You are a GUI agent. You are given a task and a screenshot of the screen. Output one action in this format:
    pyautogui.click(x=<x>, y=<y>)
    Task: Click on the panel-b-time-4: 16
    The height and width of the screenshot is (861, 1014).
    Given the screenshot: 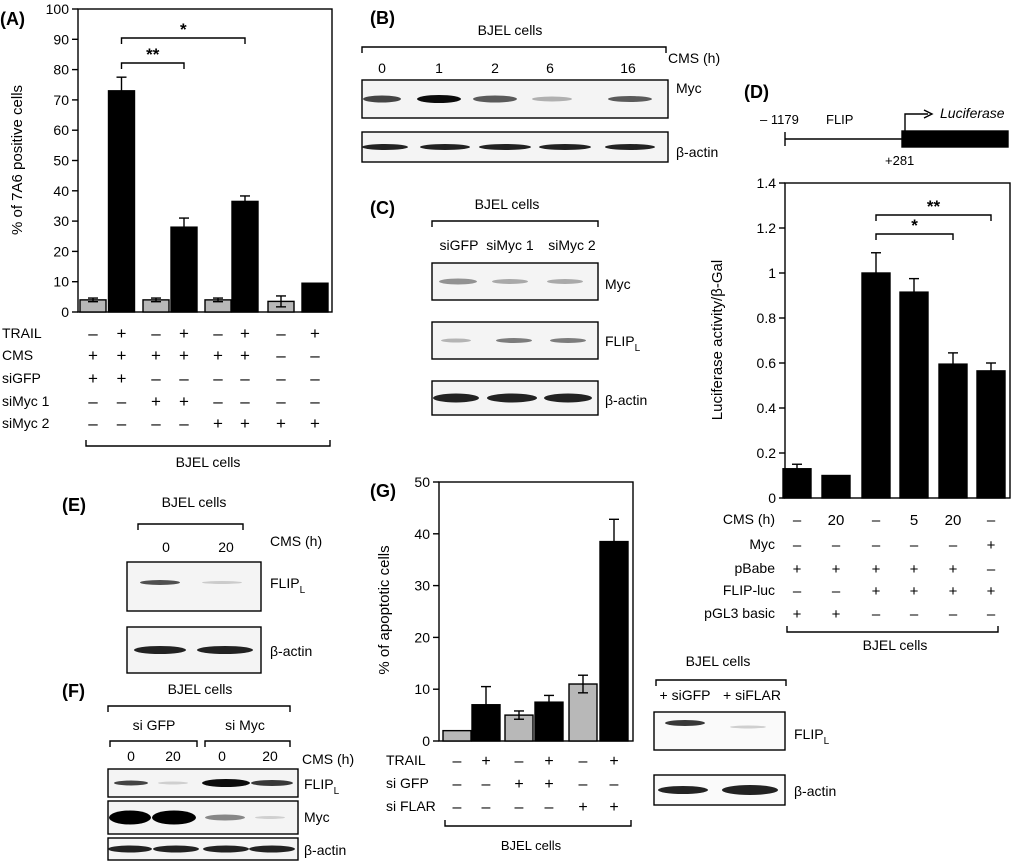 What is the action you would take?
    pyautogui.click(x=628, y=68)
    